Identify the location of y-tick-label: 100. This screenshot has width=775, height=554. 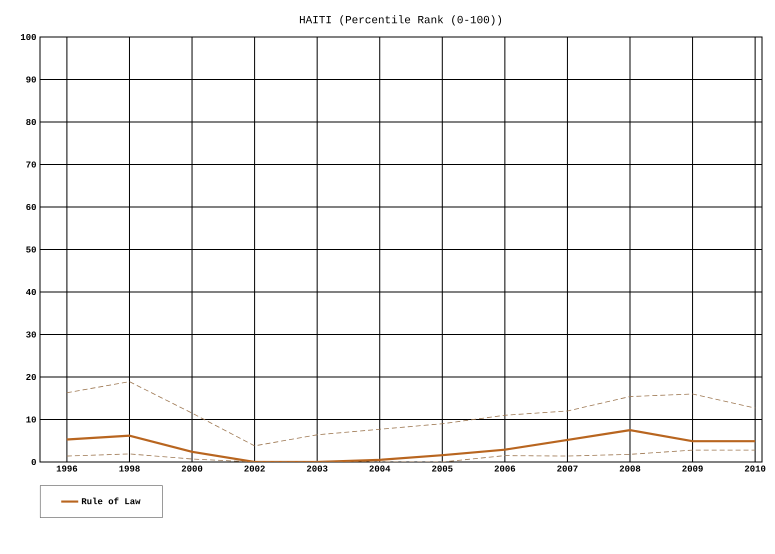
(28, 37).